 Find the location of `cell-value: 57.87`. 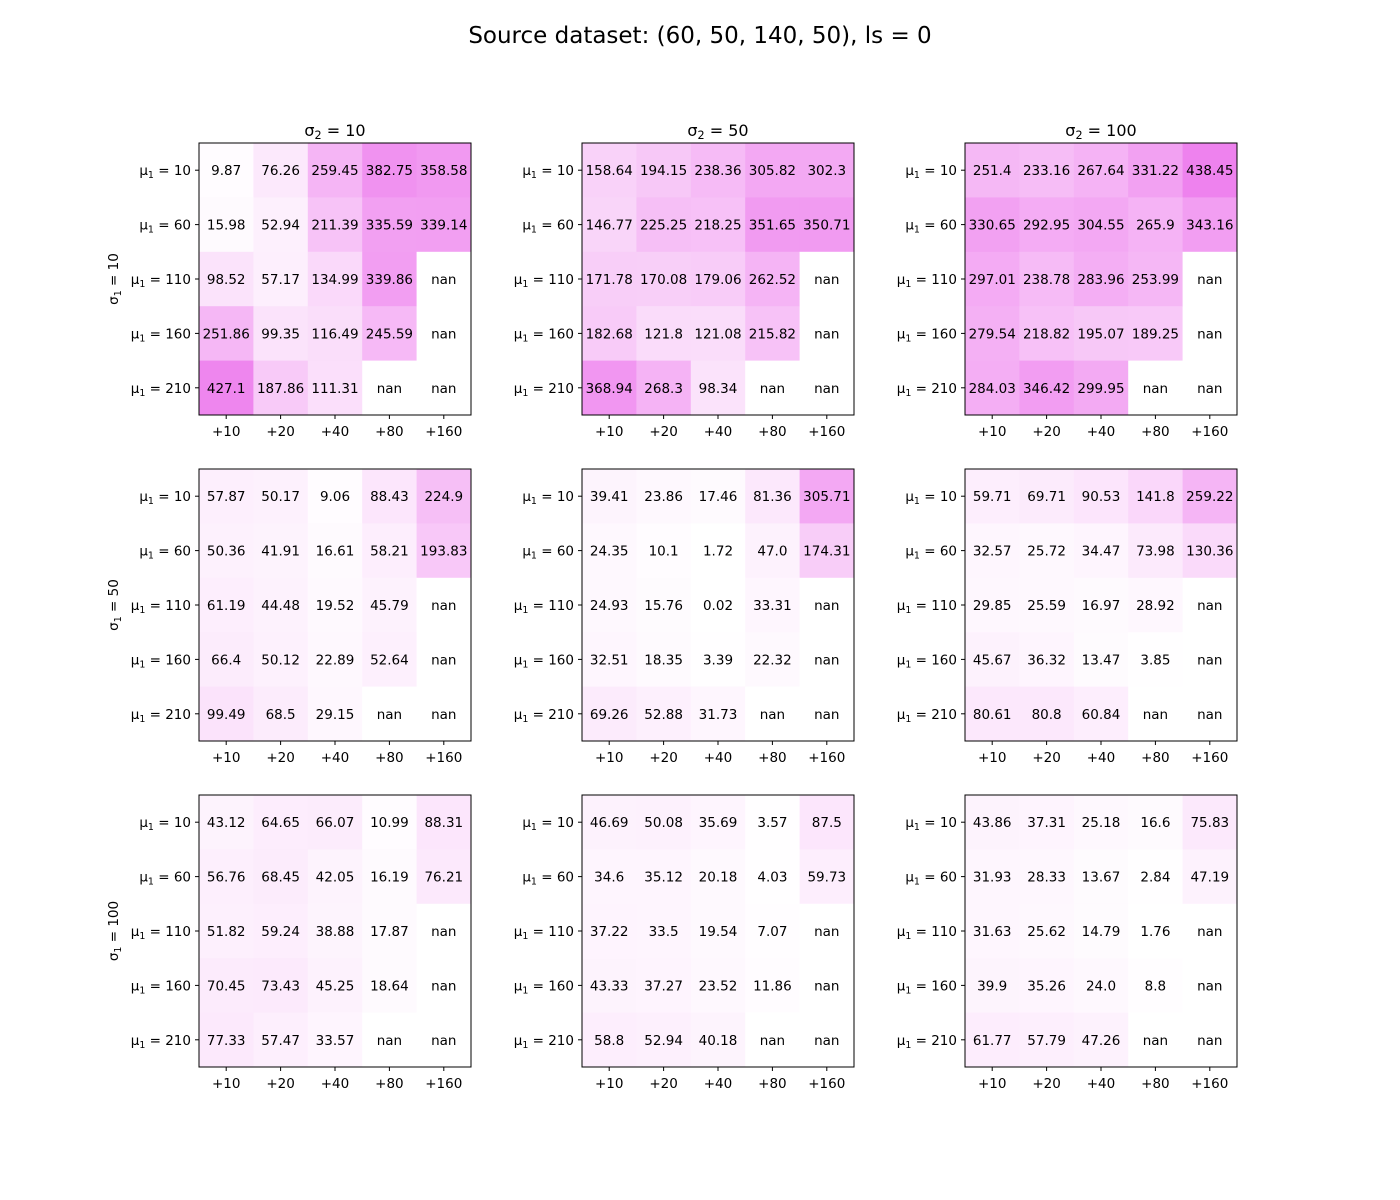

cell-value: 57.87 is located at coordinates (226, 497).